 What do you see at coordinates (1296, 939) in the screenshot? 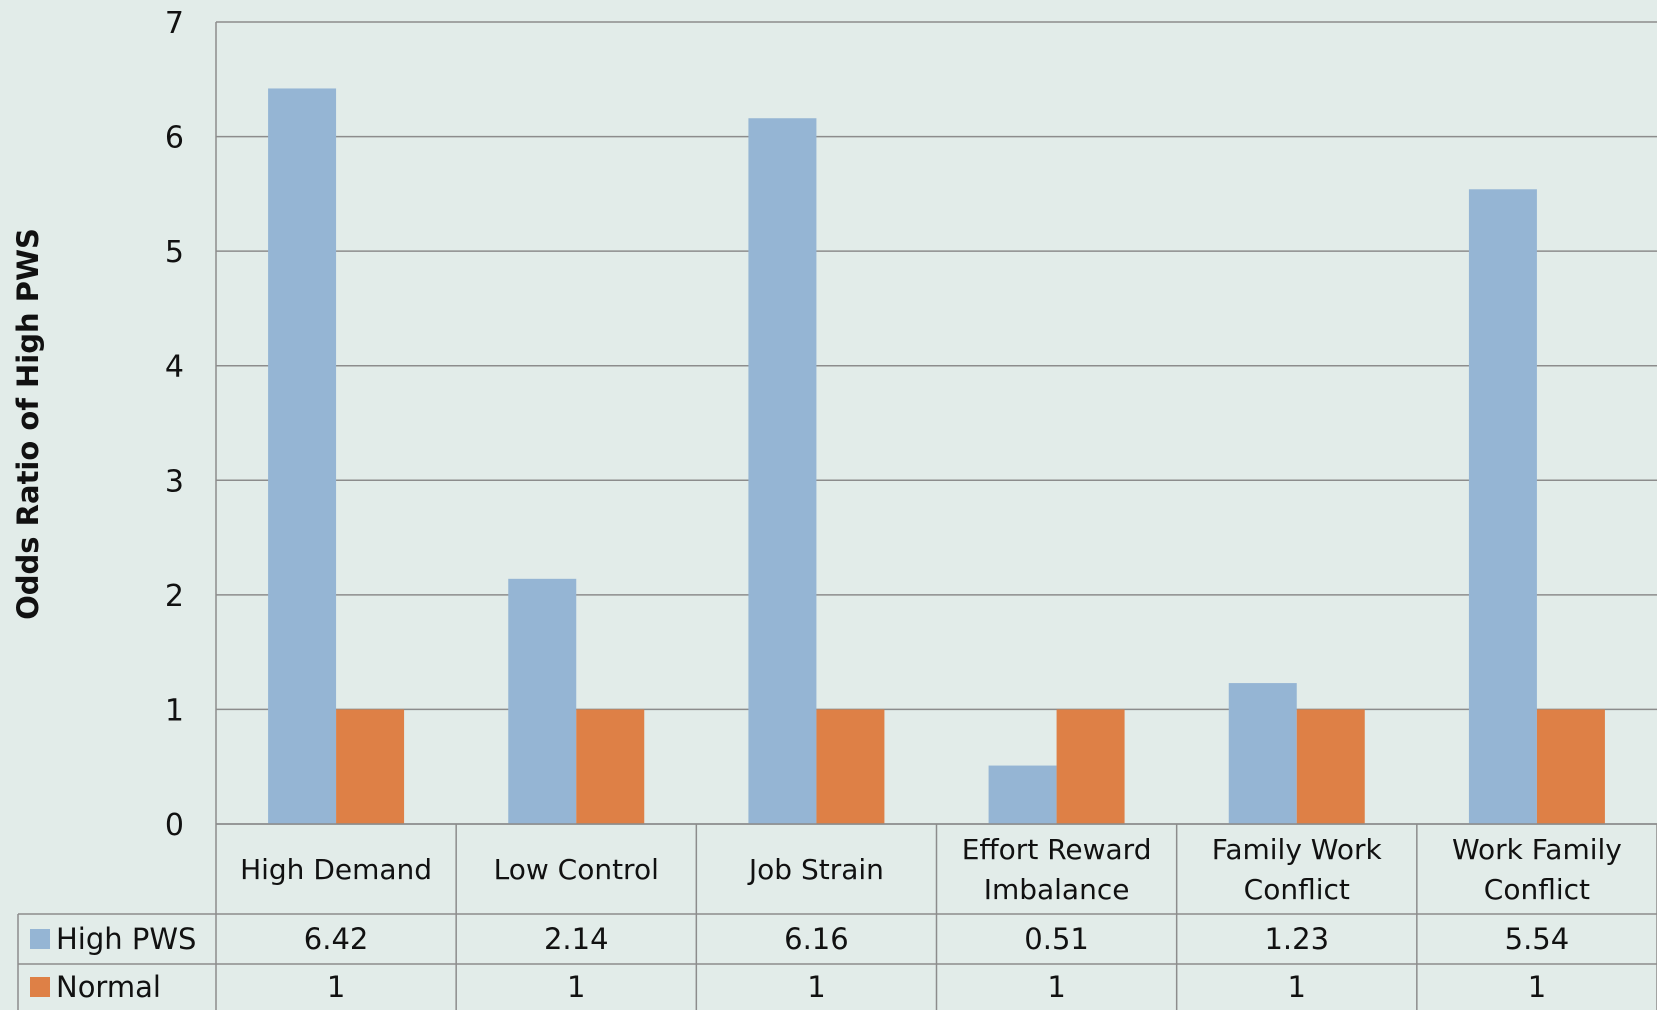
I see `data-label: 1.23` at bounding box center [1296, 939].